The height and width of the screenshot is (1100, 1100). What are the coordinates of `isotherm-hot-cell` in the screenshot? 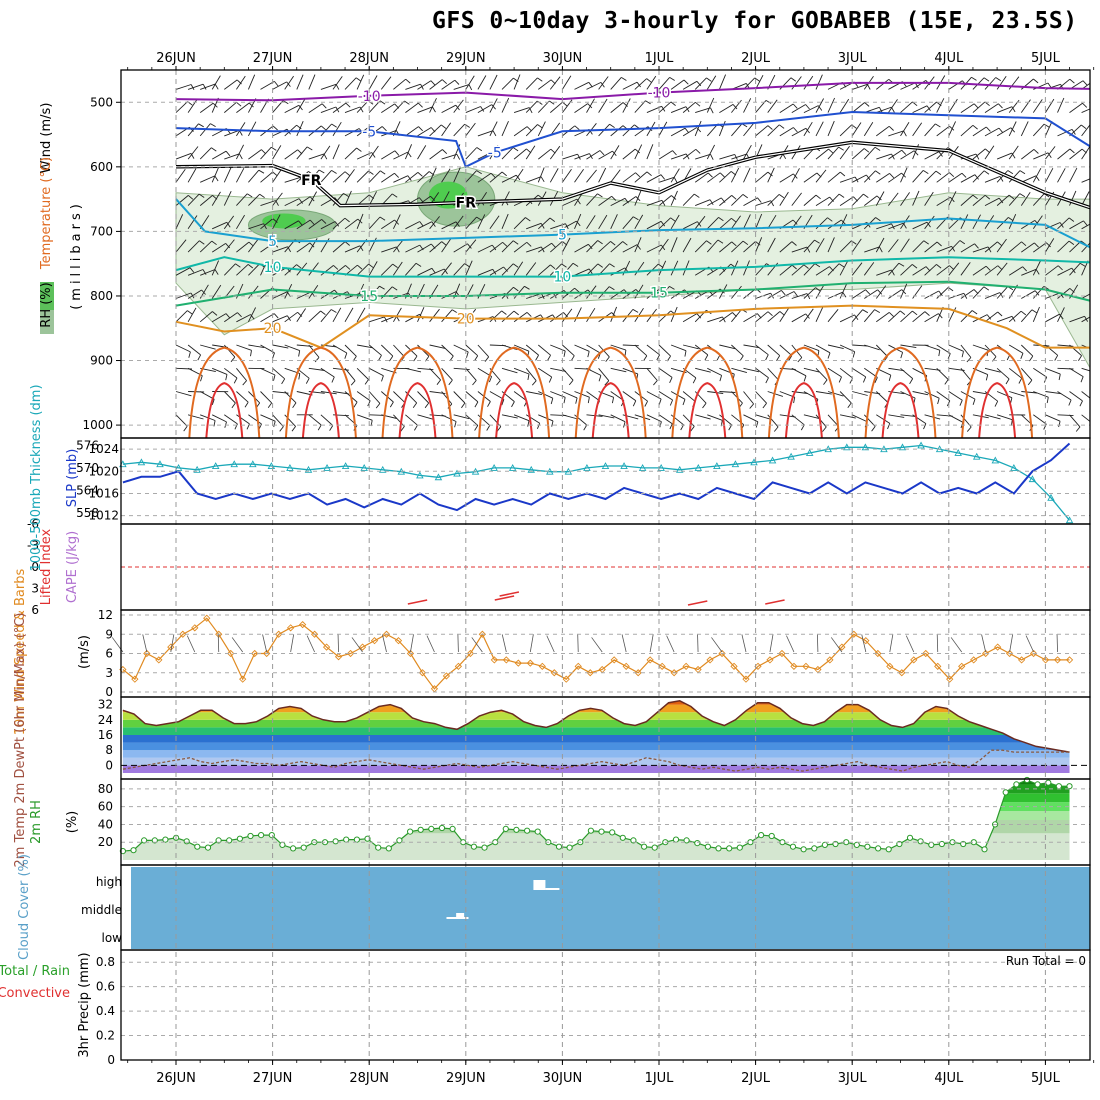 It's located at (900, 410).